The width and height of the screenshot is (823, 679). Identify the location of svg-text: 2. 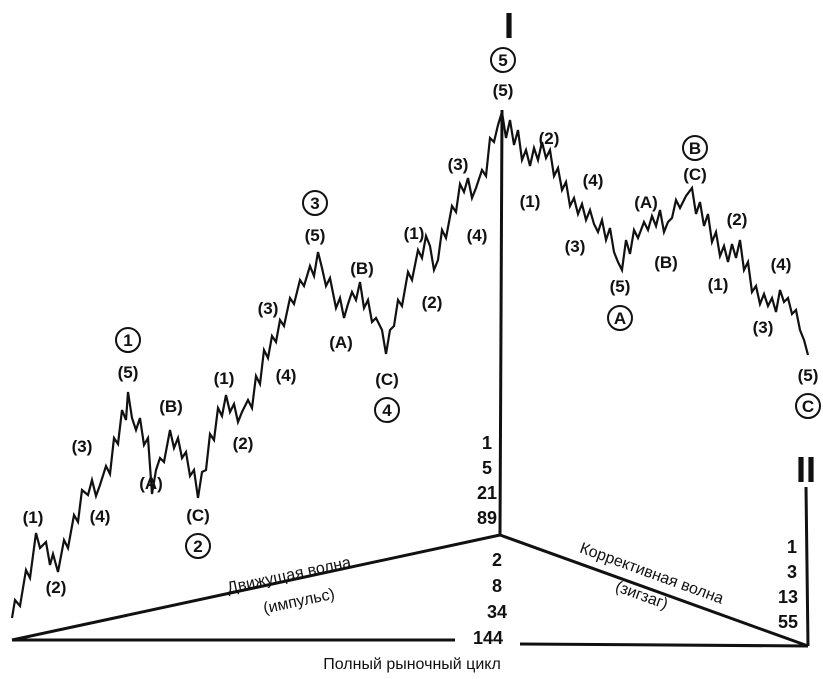
(197, 546).